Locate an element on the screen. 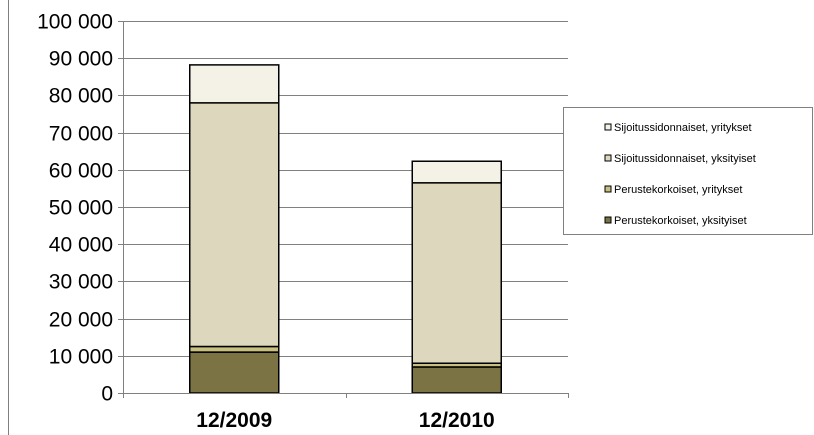 Image resolution: width=814 pixels, height=435 pixels. y-tick-label: 40 000 is located at coordinates (81, 245).